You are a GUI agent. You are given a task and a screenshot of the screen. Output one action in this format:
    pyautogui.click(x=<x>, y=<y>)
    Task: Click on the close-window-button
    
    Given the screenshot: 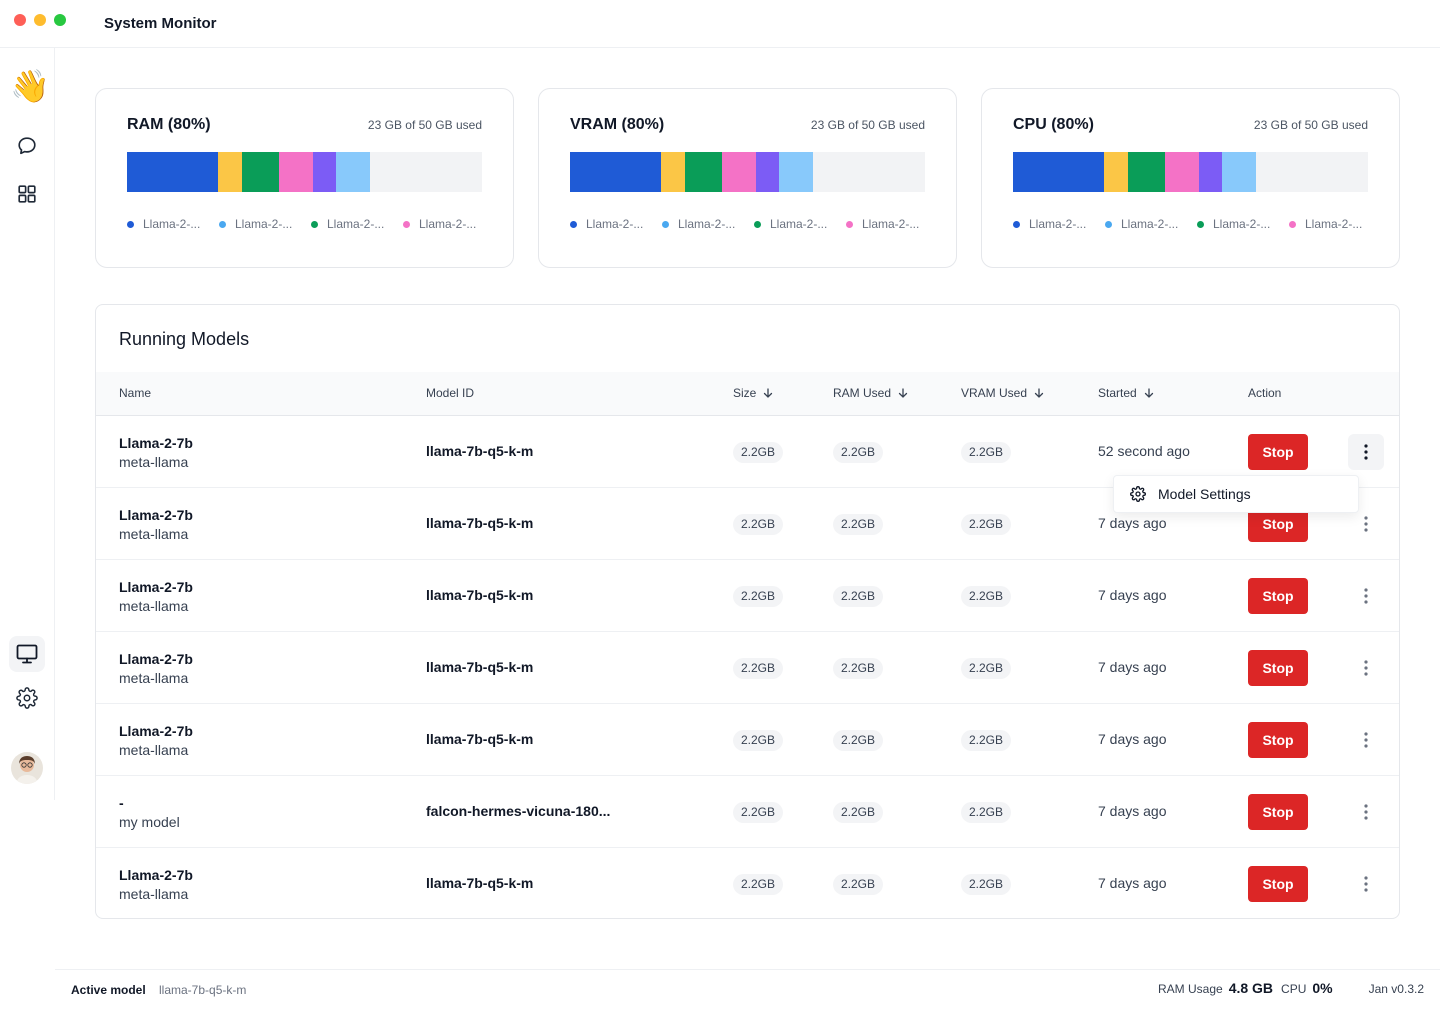 What is the action you would take?
    pyautogui.click(x=20, y=20)
    